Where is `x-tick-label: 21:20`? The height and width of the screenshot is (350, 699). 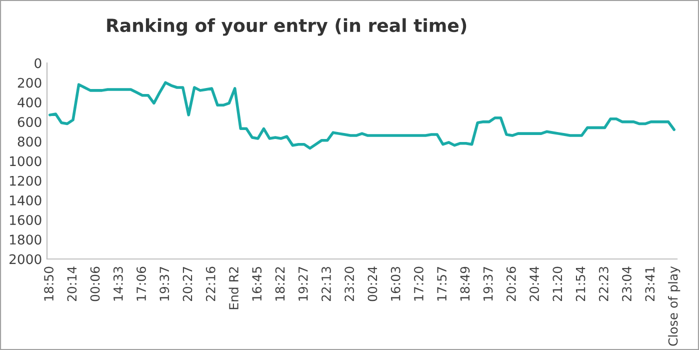
x-tick-label: 21:20 is located at coordinates (557, 284).